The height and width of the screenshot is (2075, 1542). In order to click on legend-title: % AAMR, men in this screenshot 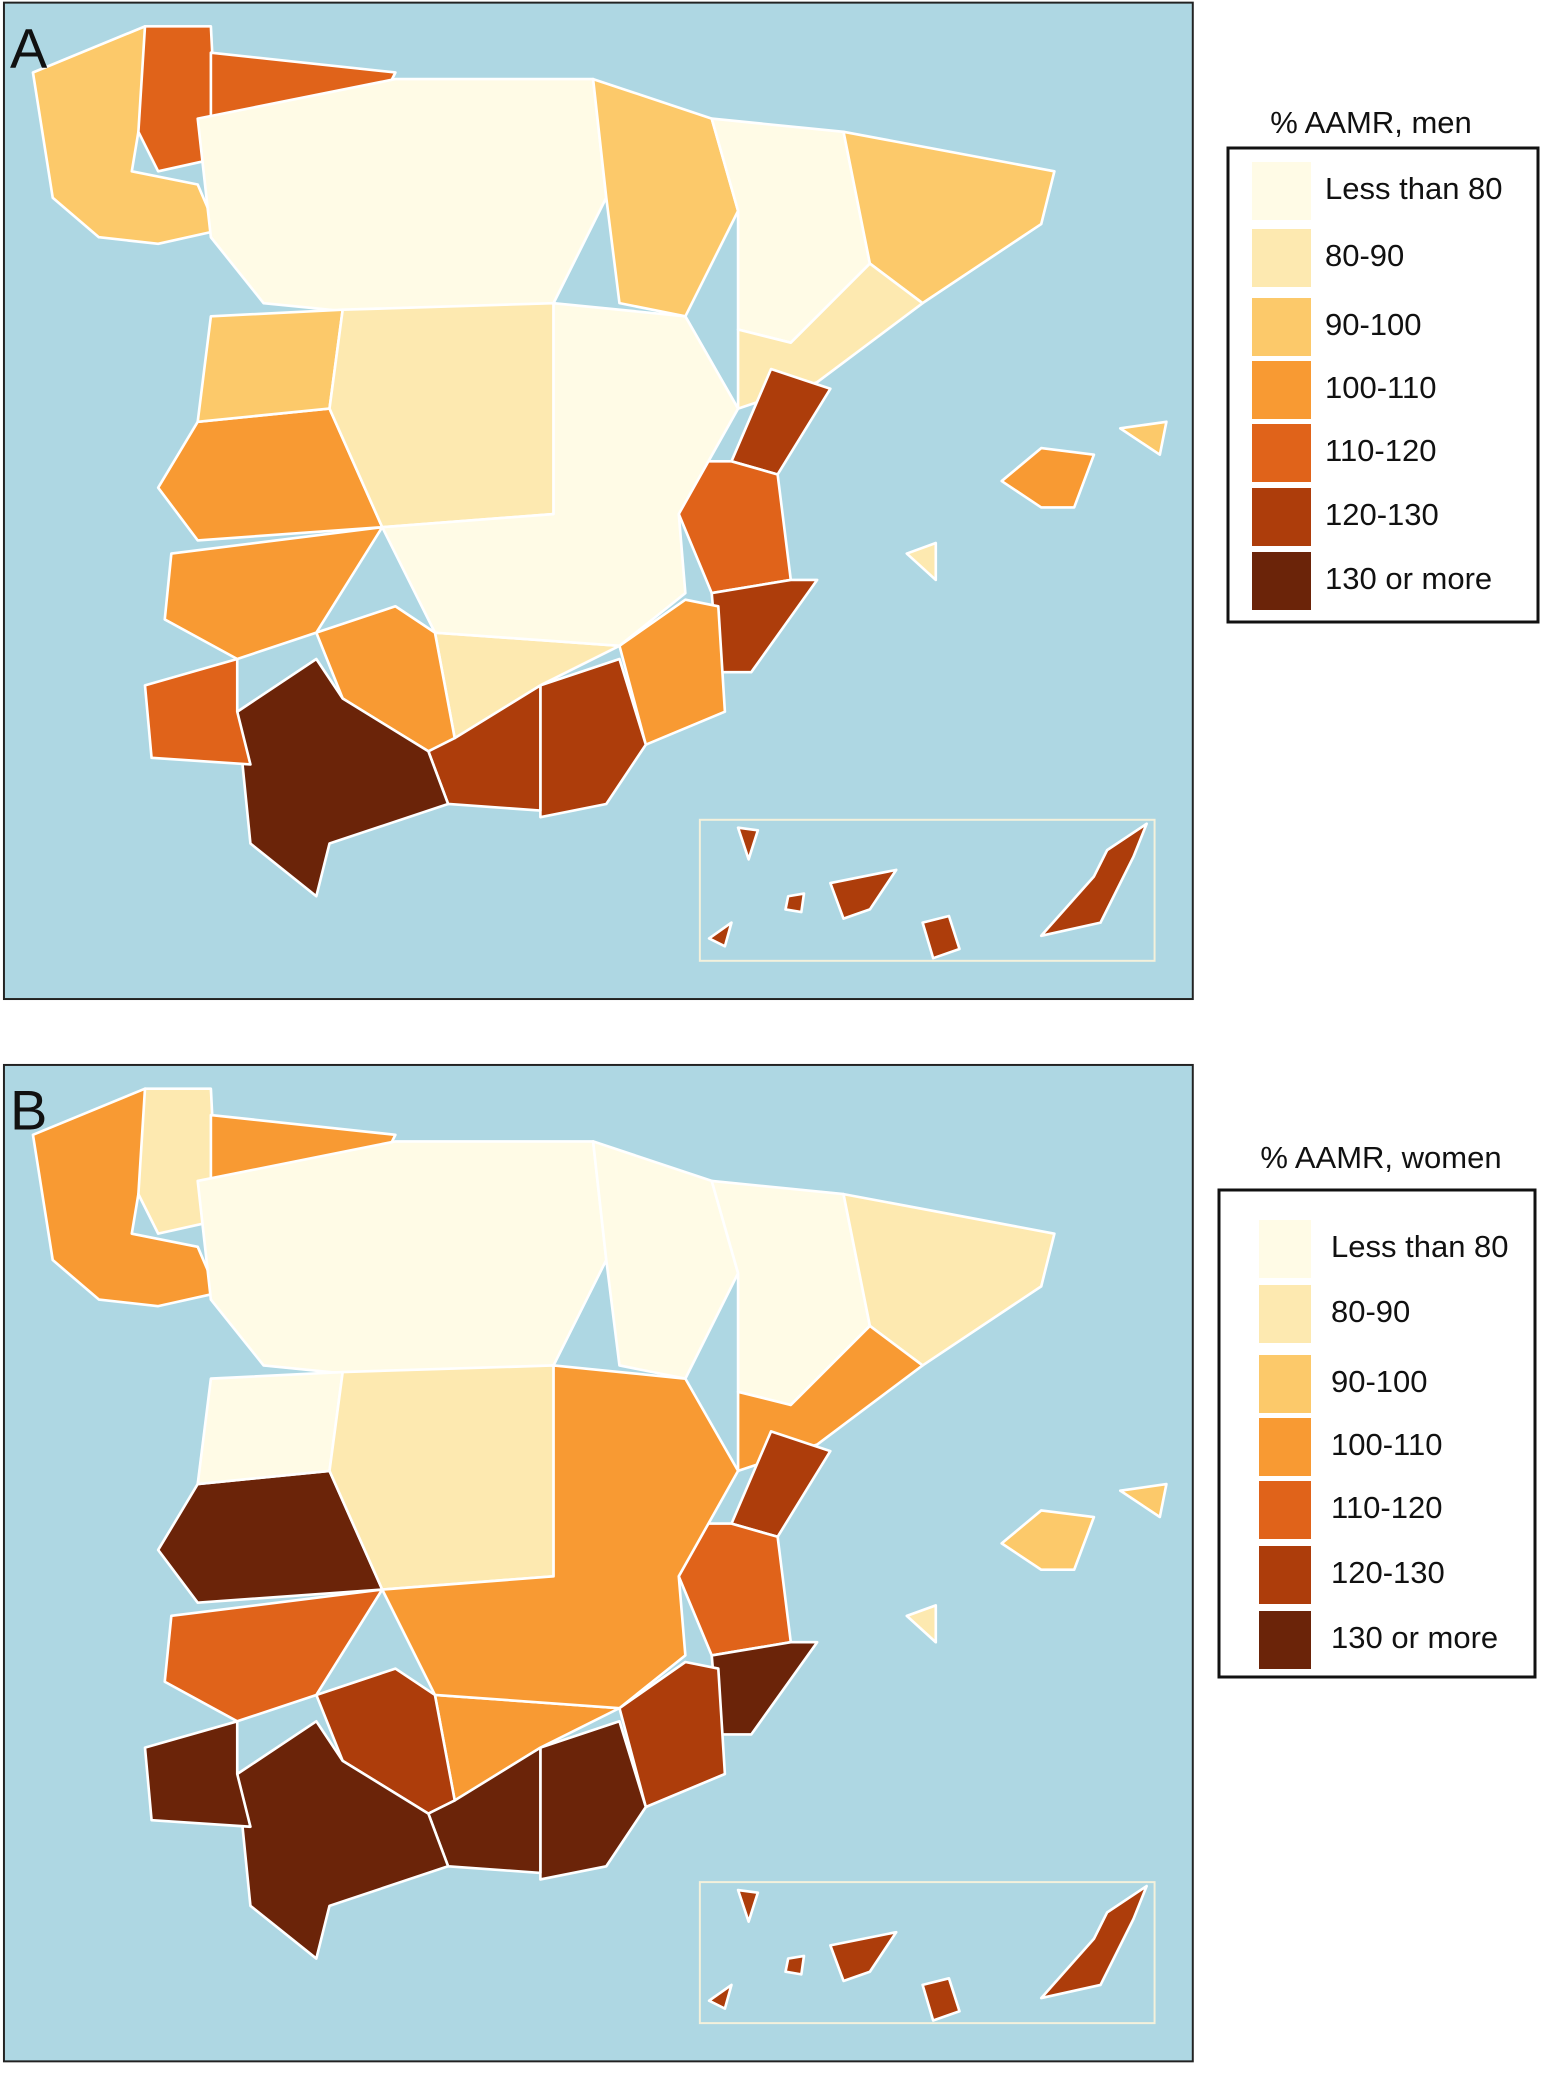, I will do `click(1371, 122)`.